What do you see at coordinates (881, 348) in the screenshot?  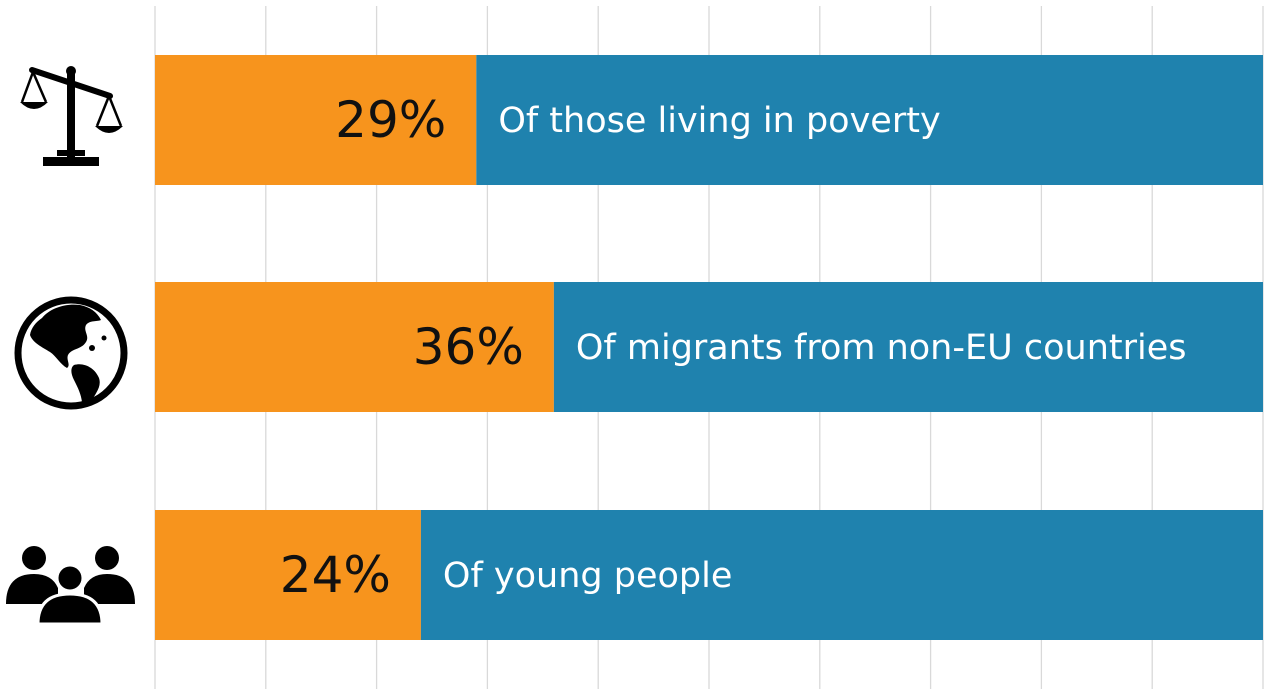 I see `category-label: Of migrants from non-EU countries` at bounding box center [881, 348].